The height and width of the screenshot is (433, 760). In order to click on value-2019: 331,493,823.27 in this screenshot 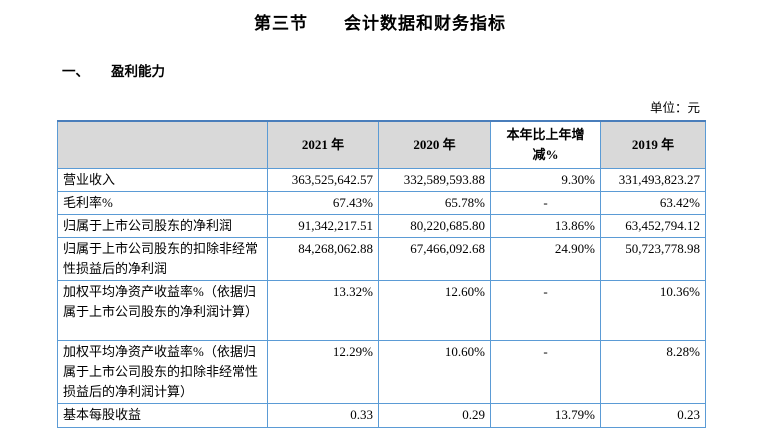, I will do `click(653, 179)`.